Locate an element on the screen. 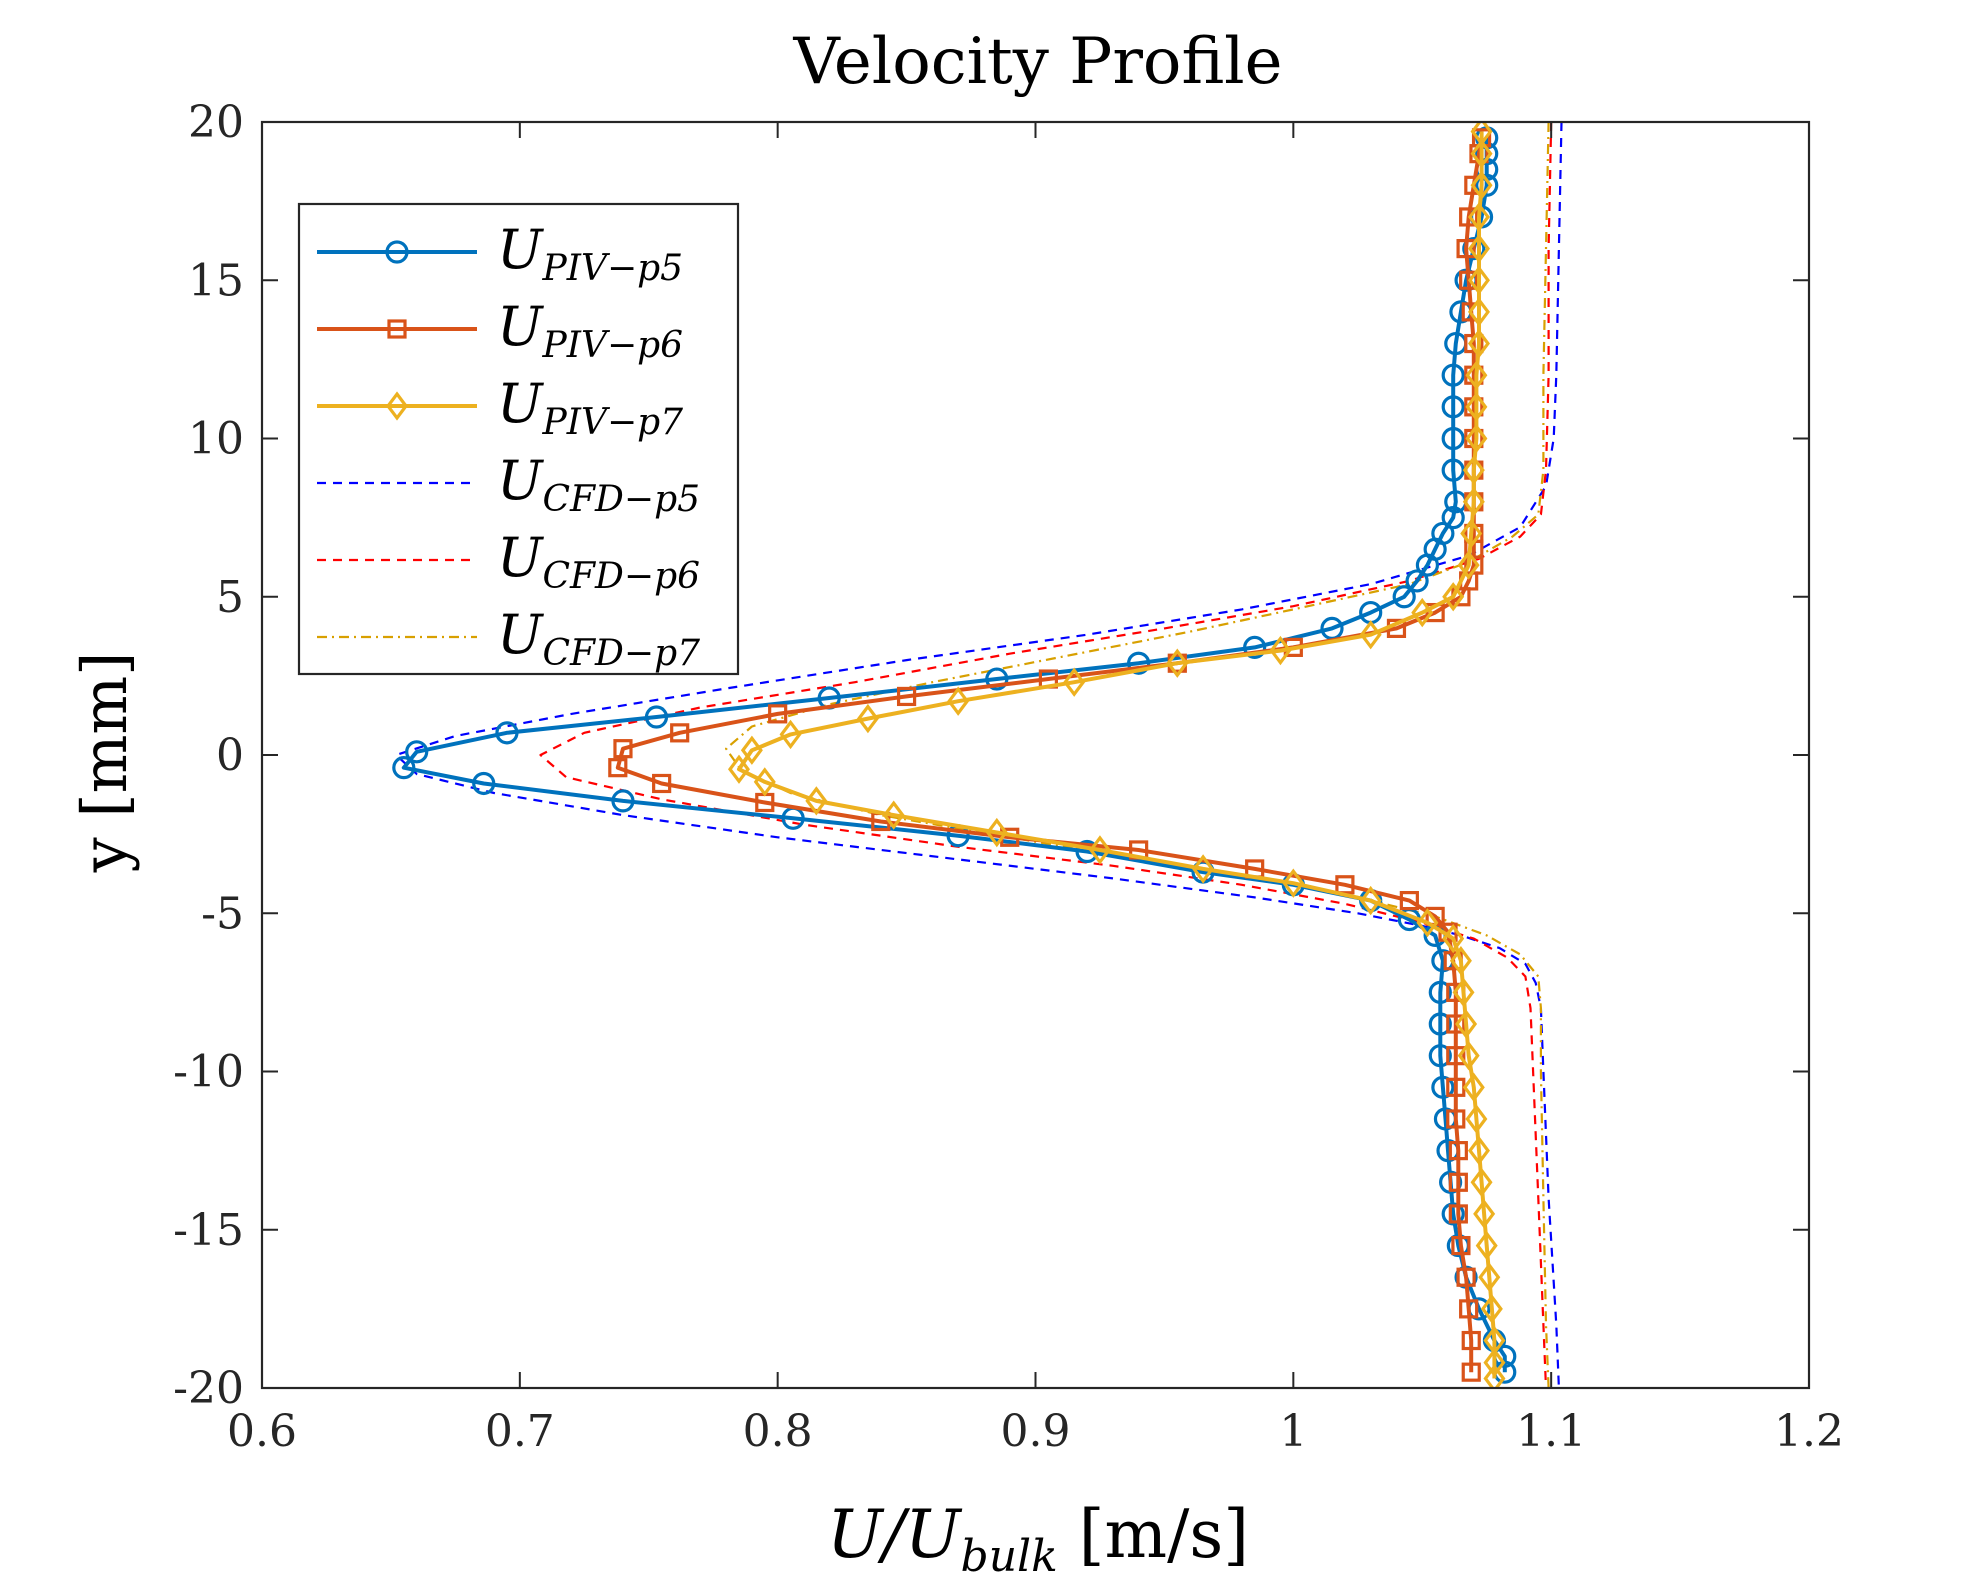 This screenshot has width=1984, height=1575. x-tick-label: 0.9 is located at coordinates (1036, 1431).